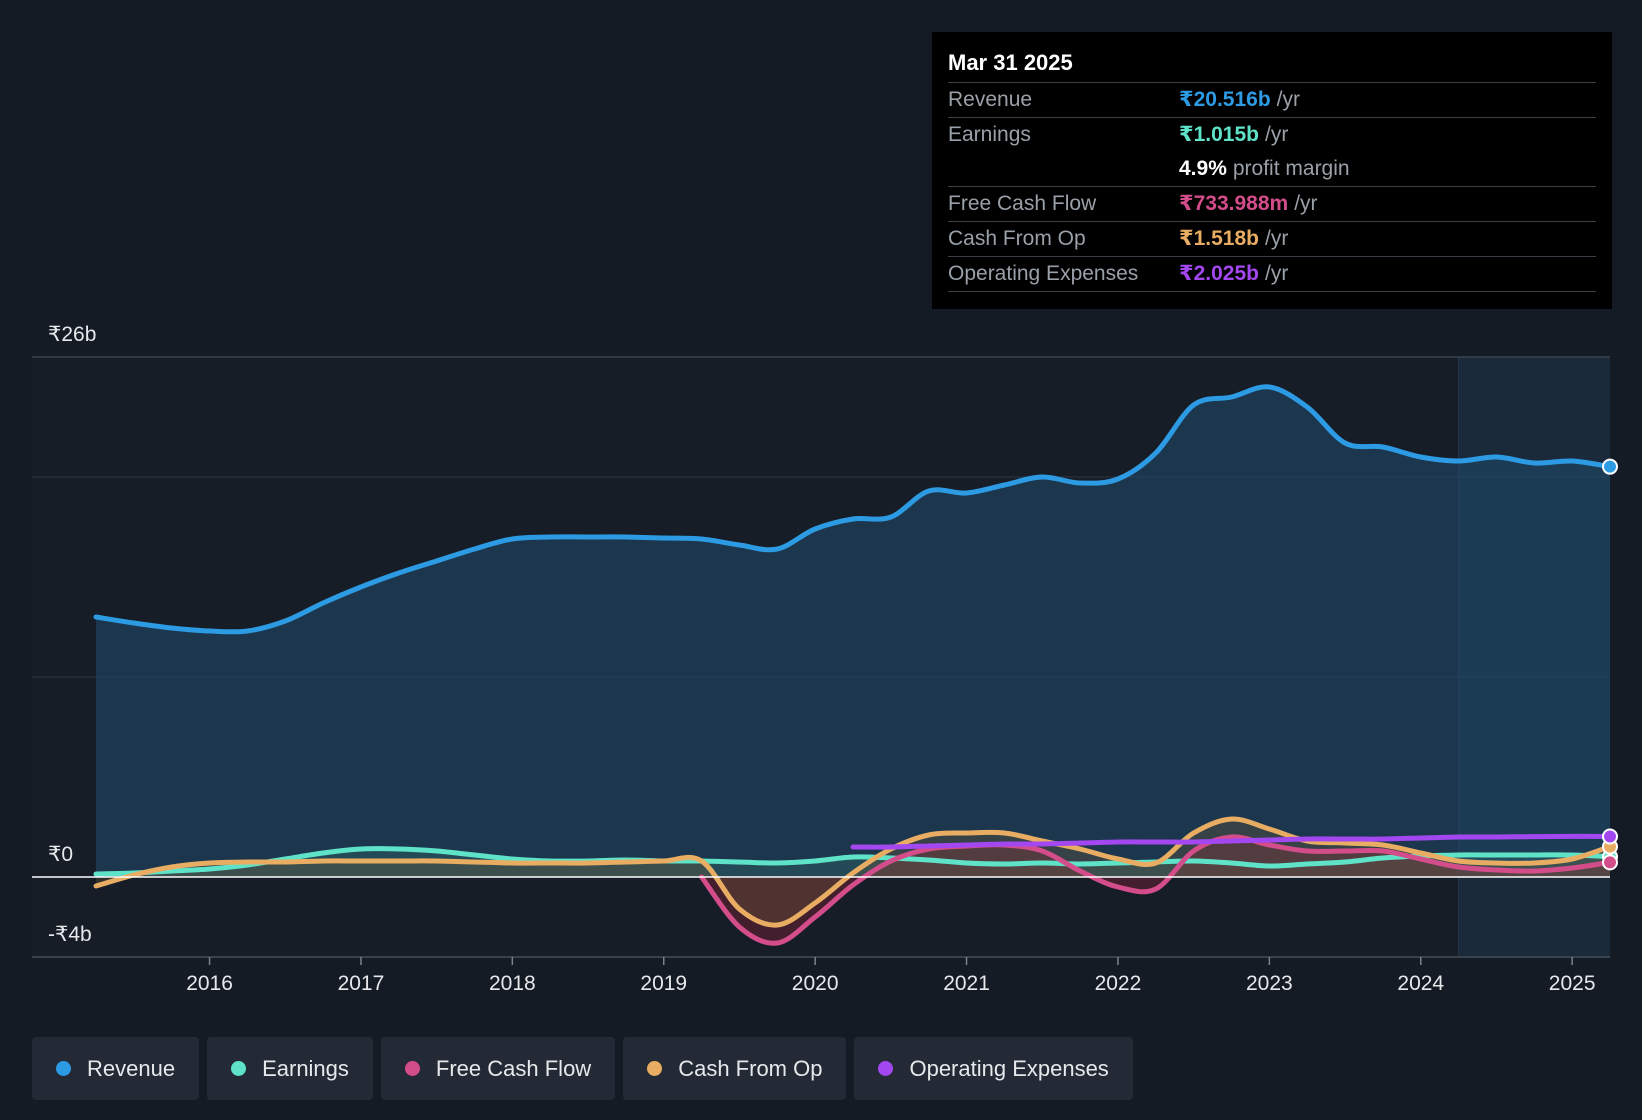  I want to click on end-marker-operating-expenses, so click(1610, 836).